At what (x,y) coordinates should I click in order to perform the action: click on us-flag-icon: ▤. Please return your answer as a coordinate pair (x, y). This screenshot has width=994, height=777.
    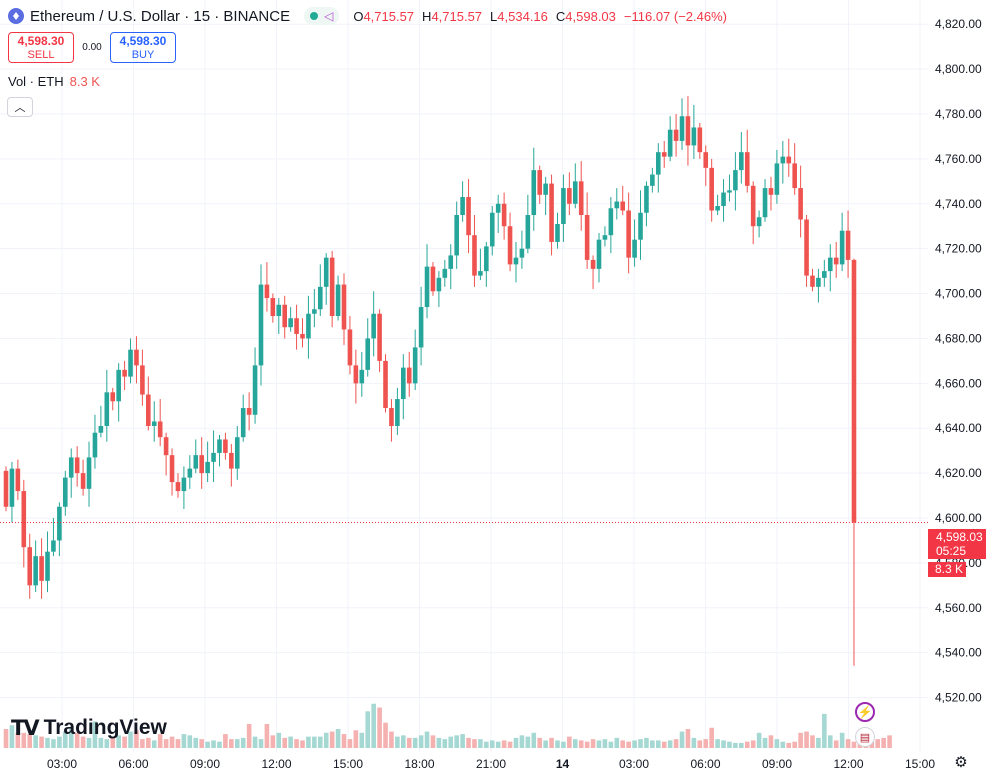
    Looking at the image, I should click on (865, 737).